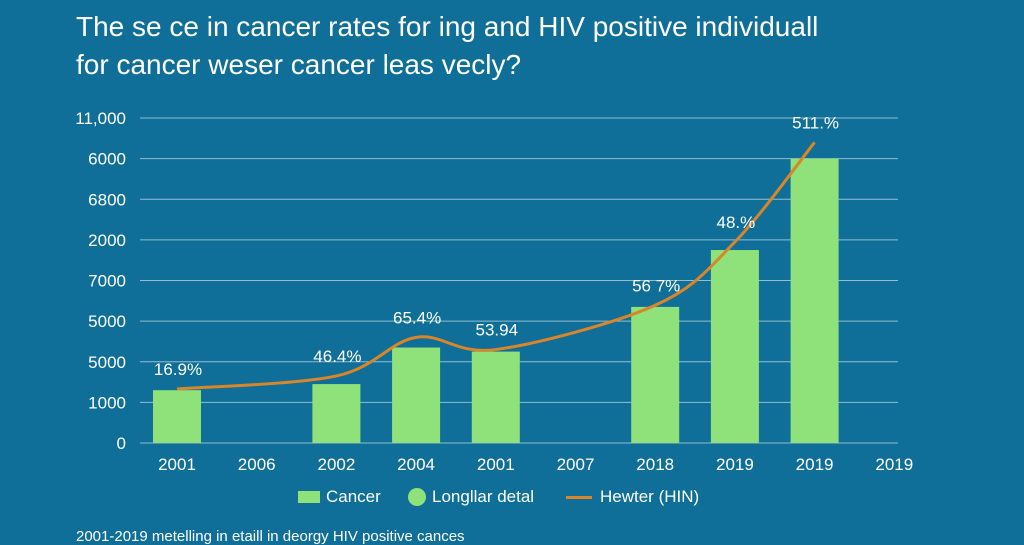  I want to click on data-label: 65.4%, so click(417, 317).